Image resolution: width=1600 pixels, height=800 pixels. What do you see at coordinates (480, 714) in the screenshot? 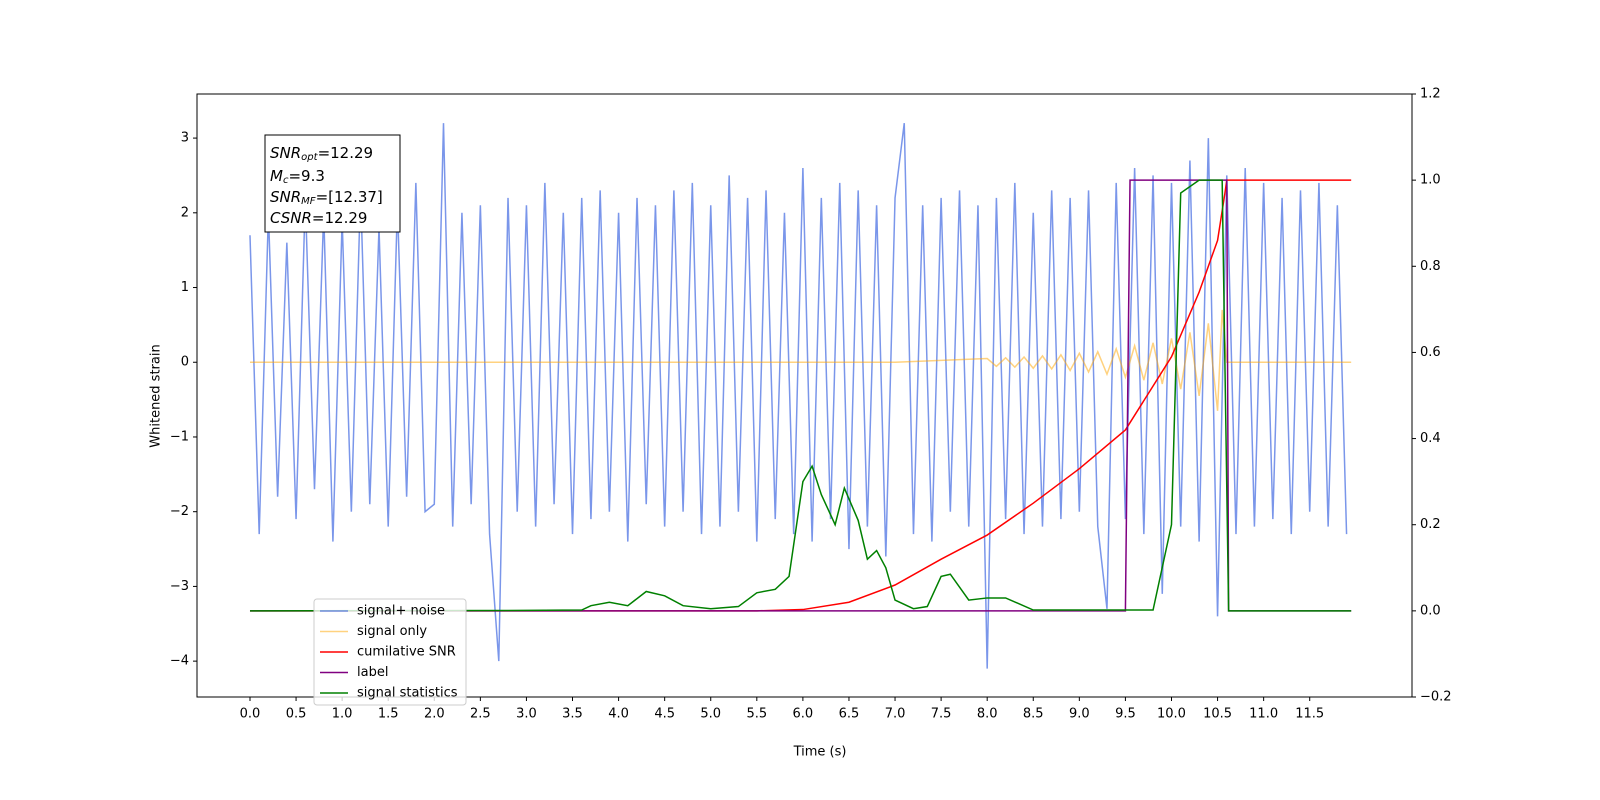
I see `x-tick-label: 2.5` at bounding box center [480, 714].